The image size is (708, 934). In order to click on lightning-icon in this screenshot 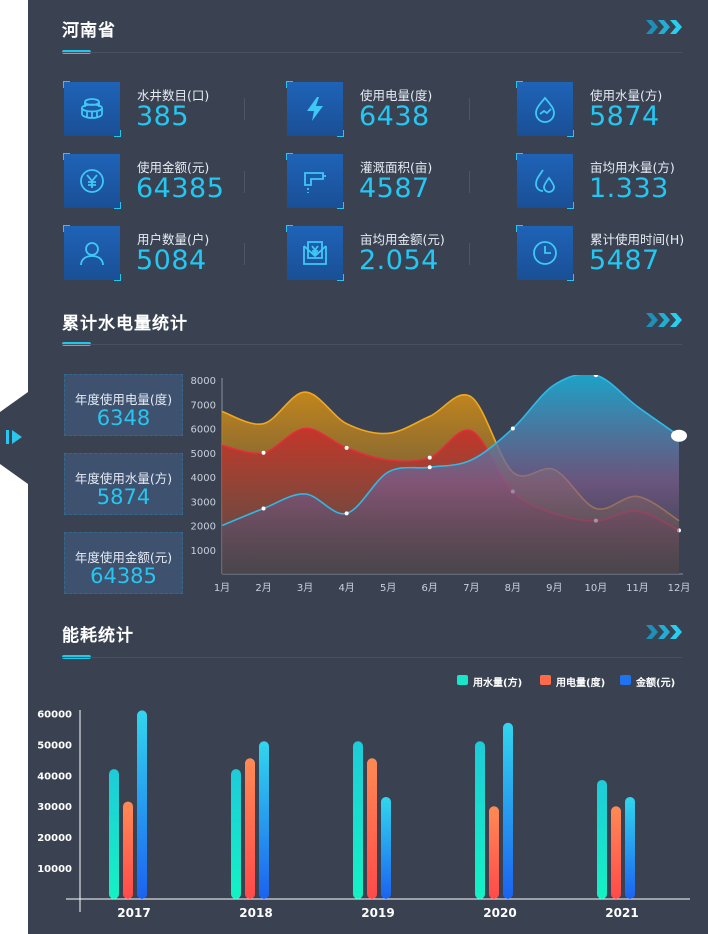, I will do `click(315, 109)`.